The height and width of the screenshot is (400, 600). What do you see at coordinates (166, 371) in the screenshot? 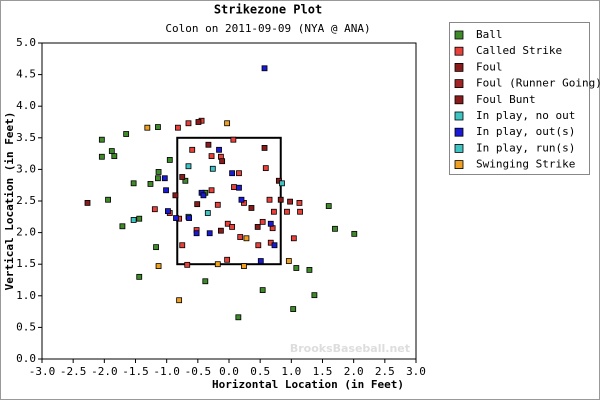
I see `x-tick-label: -1.0` at bounding box center [166, 371].